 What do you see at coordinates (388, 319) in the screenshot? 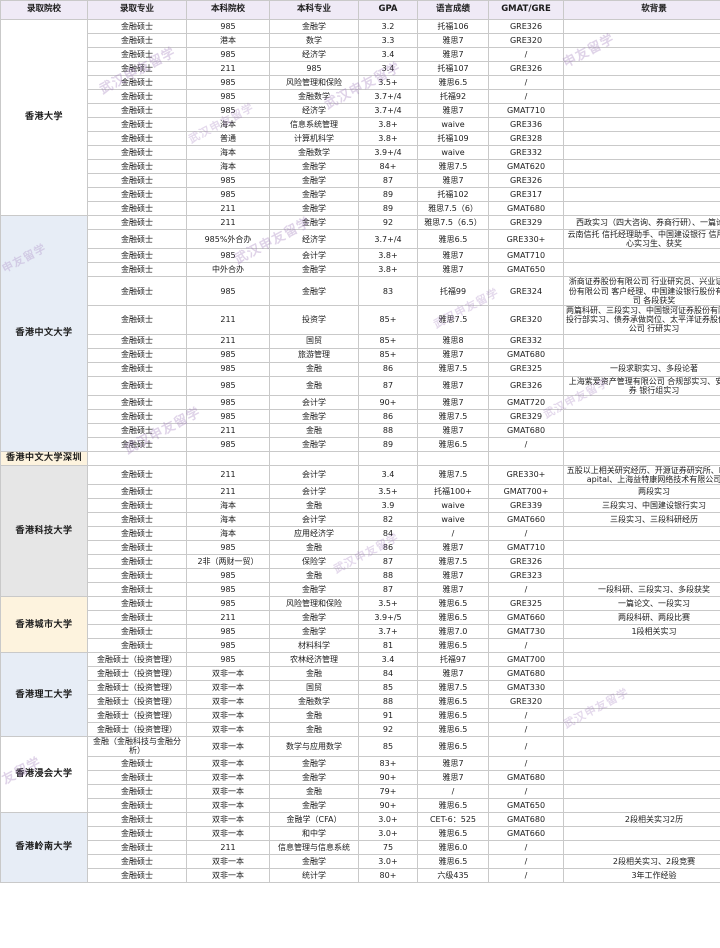
I see `cell-3: 85+` at bounding box center [388, 319].